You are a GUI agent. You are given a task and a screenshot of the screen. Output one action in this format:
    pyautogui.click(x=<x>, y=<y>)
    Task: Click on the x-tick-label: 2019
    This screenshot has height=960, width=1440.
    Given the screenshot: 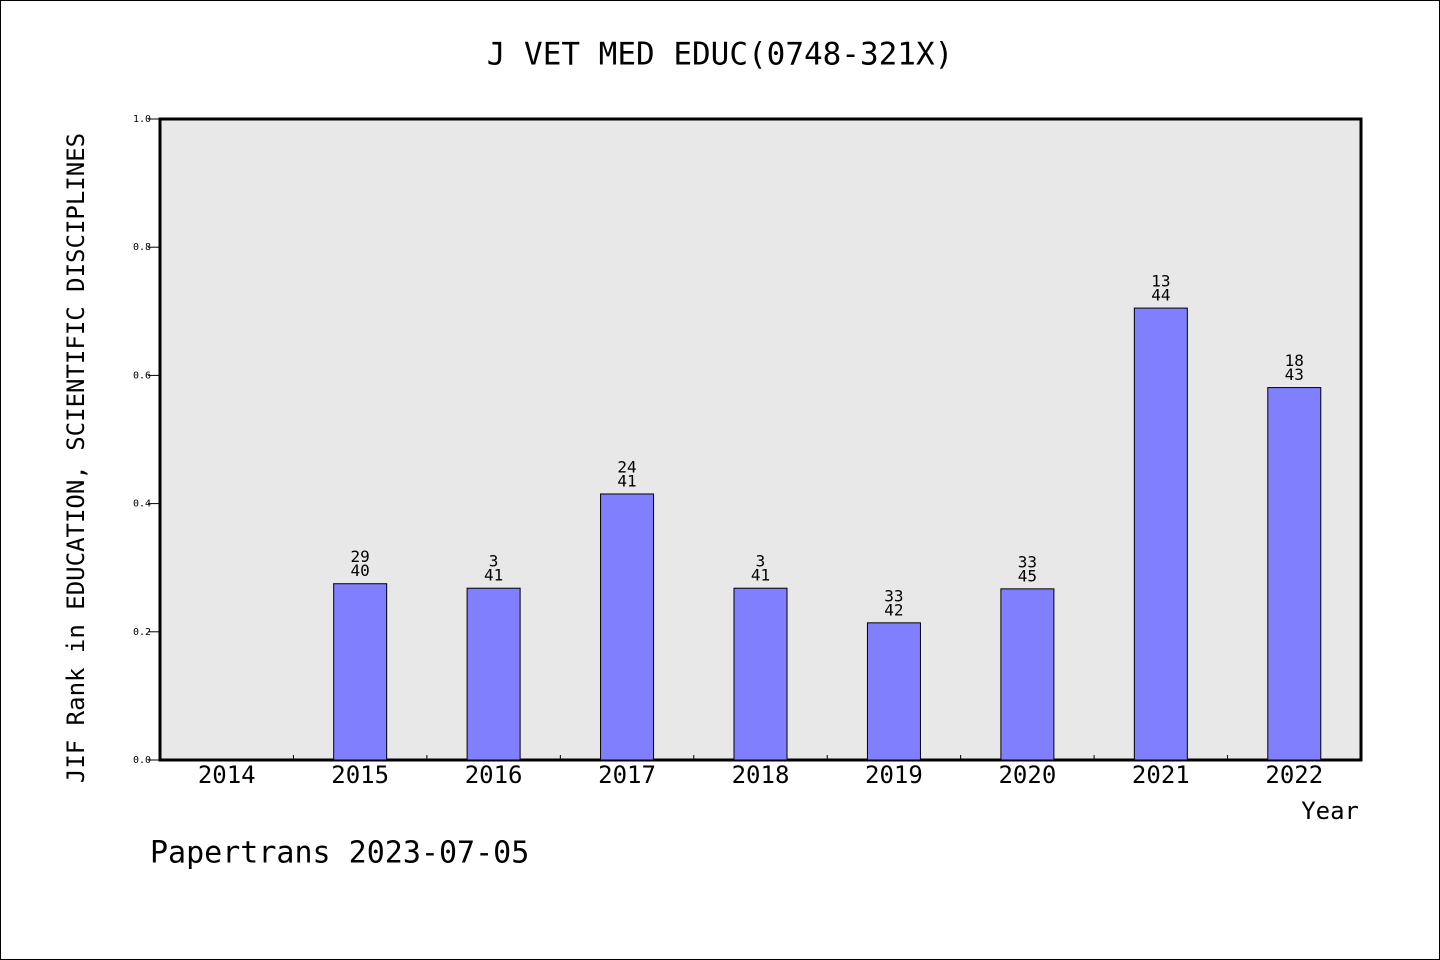 What is the action you would take?
    pyautogui.click(x=894, y=775)
    